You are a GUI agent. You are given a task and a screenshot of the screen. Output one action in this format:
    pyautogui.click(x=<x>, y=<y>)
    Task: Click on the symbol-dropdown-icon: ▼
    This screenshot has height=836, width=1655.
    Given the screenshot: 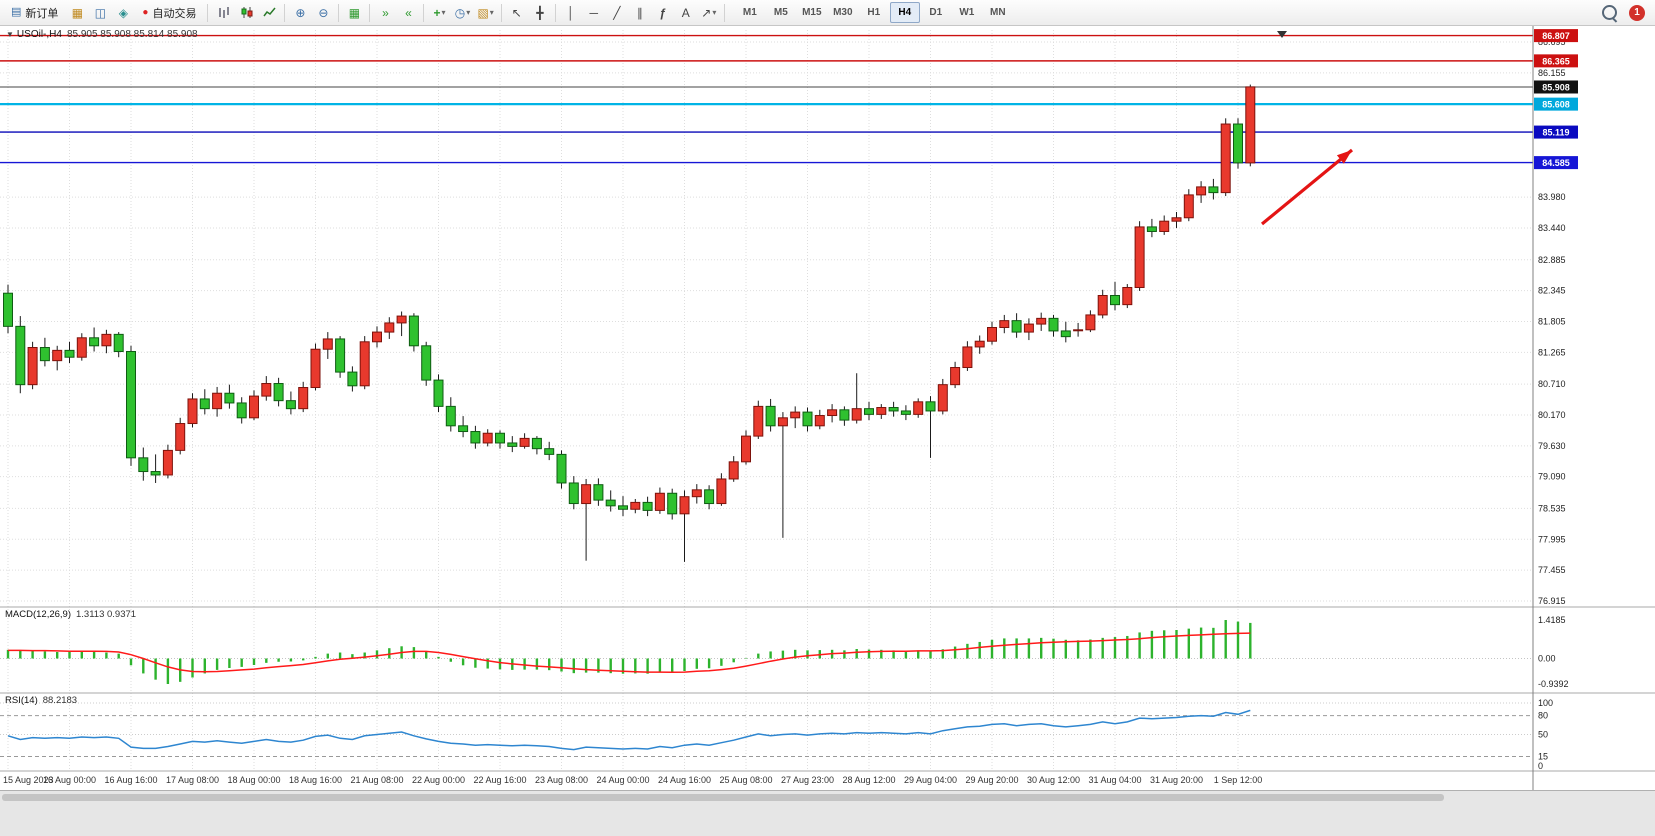 What is the action you would take?
    pyautogui.click(x=10, y=34)
    